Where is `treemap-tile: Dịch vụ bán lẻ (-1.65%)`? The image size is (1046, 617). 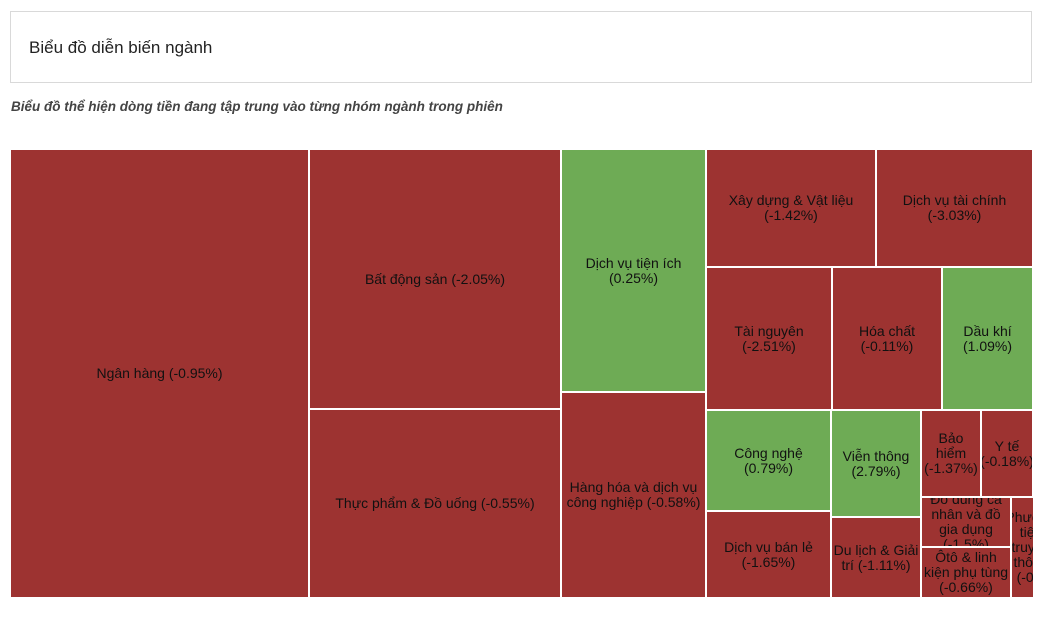 treemap-tile: Dịch vụ bán lẻ (-1.65%) is located at coordinates (768, 554).